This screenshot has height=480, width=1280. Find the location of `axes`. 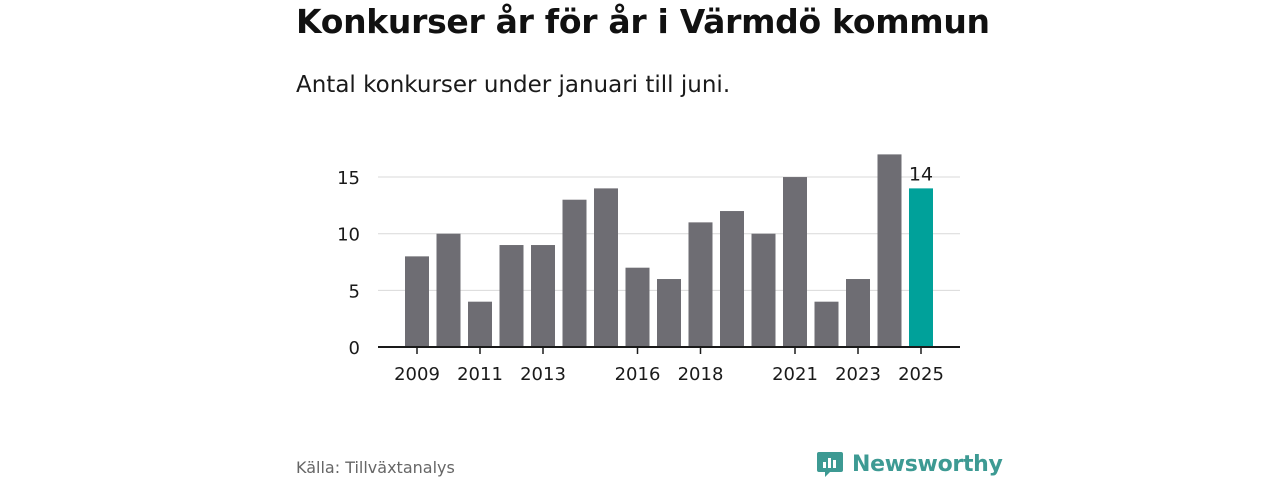

axes is located at coordinates (669, 350).